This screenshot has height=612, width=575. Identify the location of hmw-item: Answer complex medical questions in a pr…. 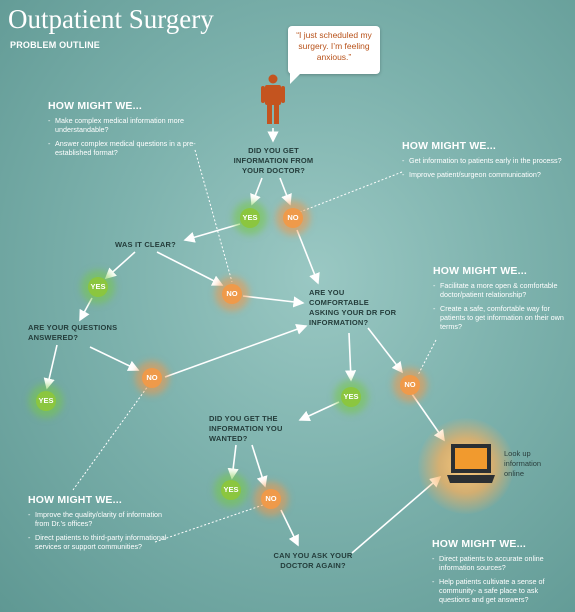
(125, 148).